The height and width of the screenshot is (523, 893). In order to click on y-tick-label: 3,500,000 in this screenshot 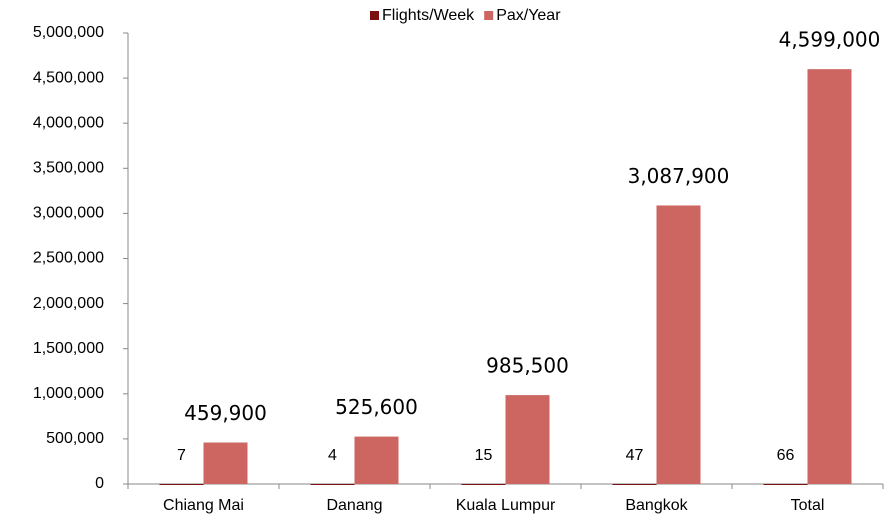, I will do `click(68, 168)`.